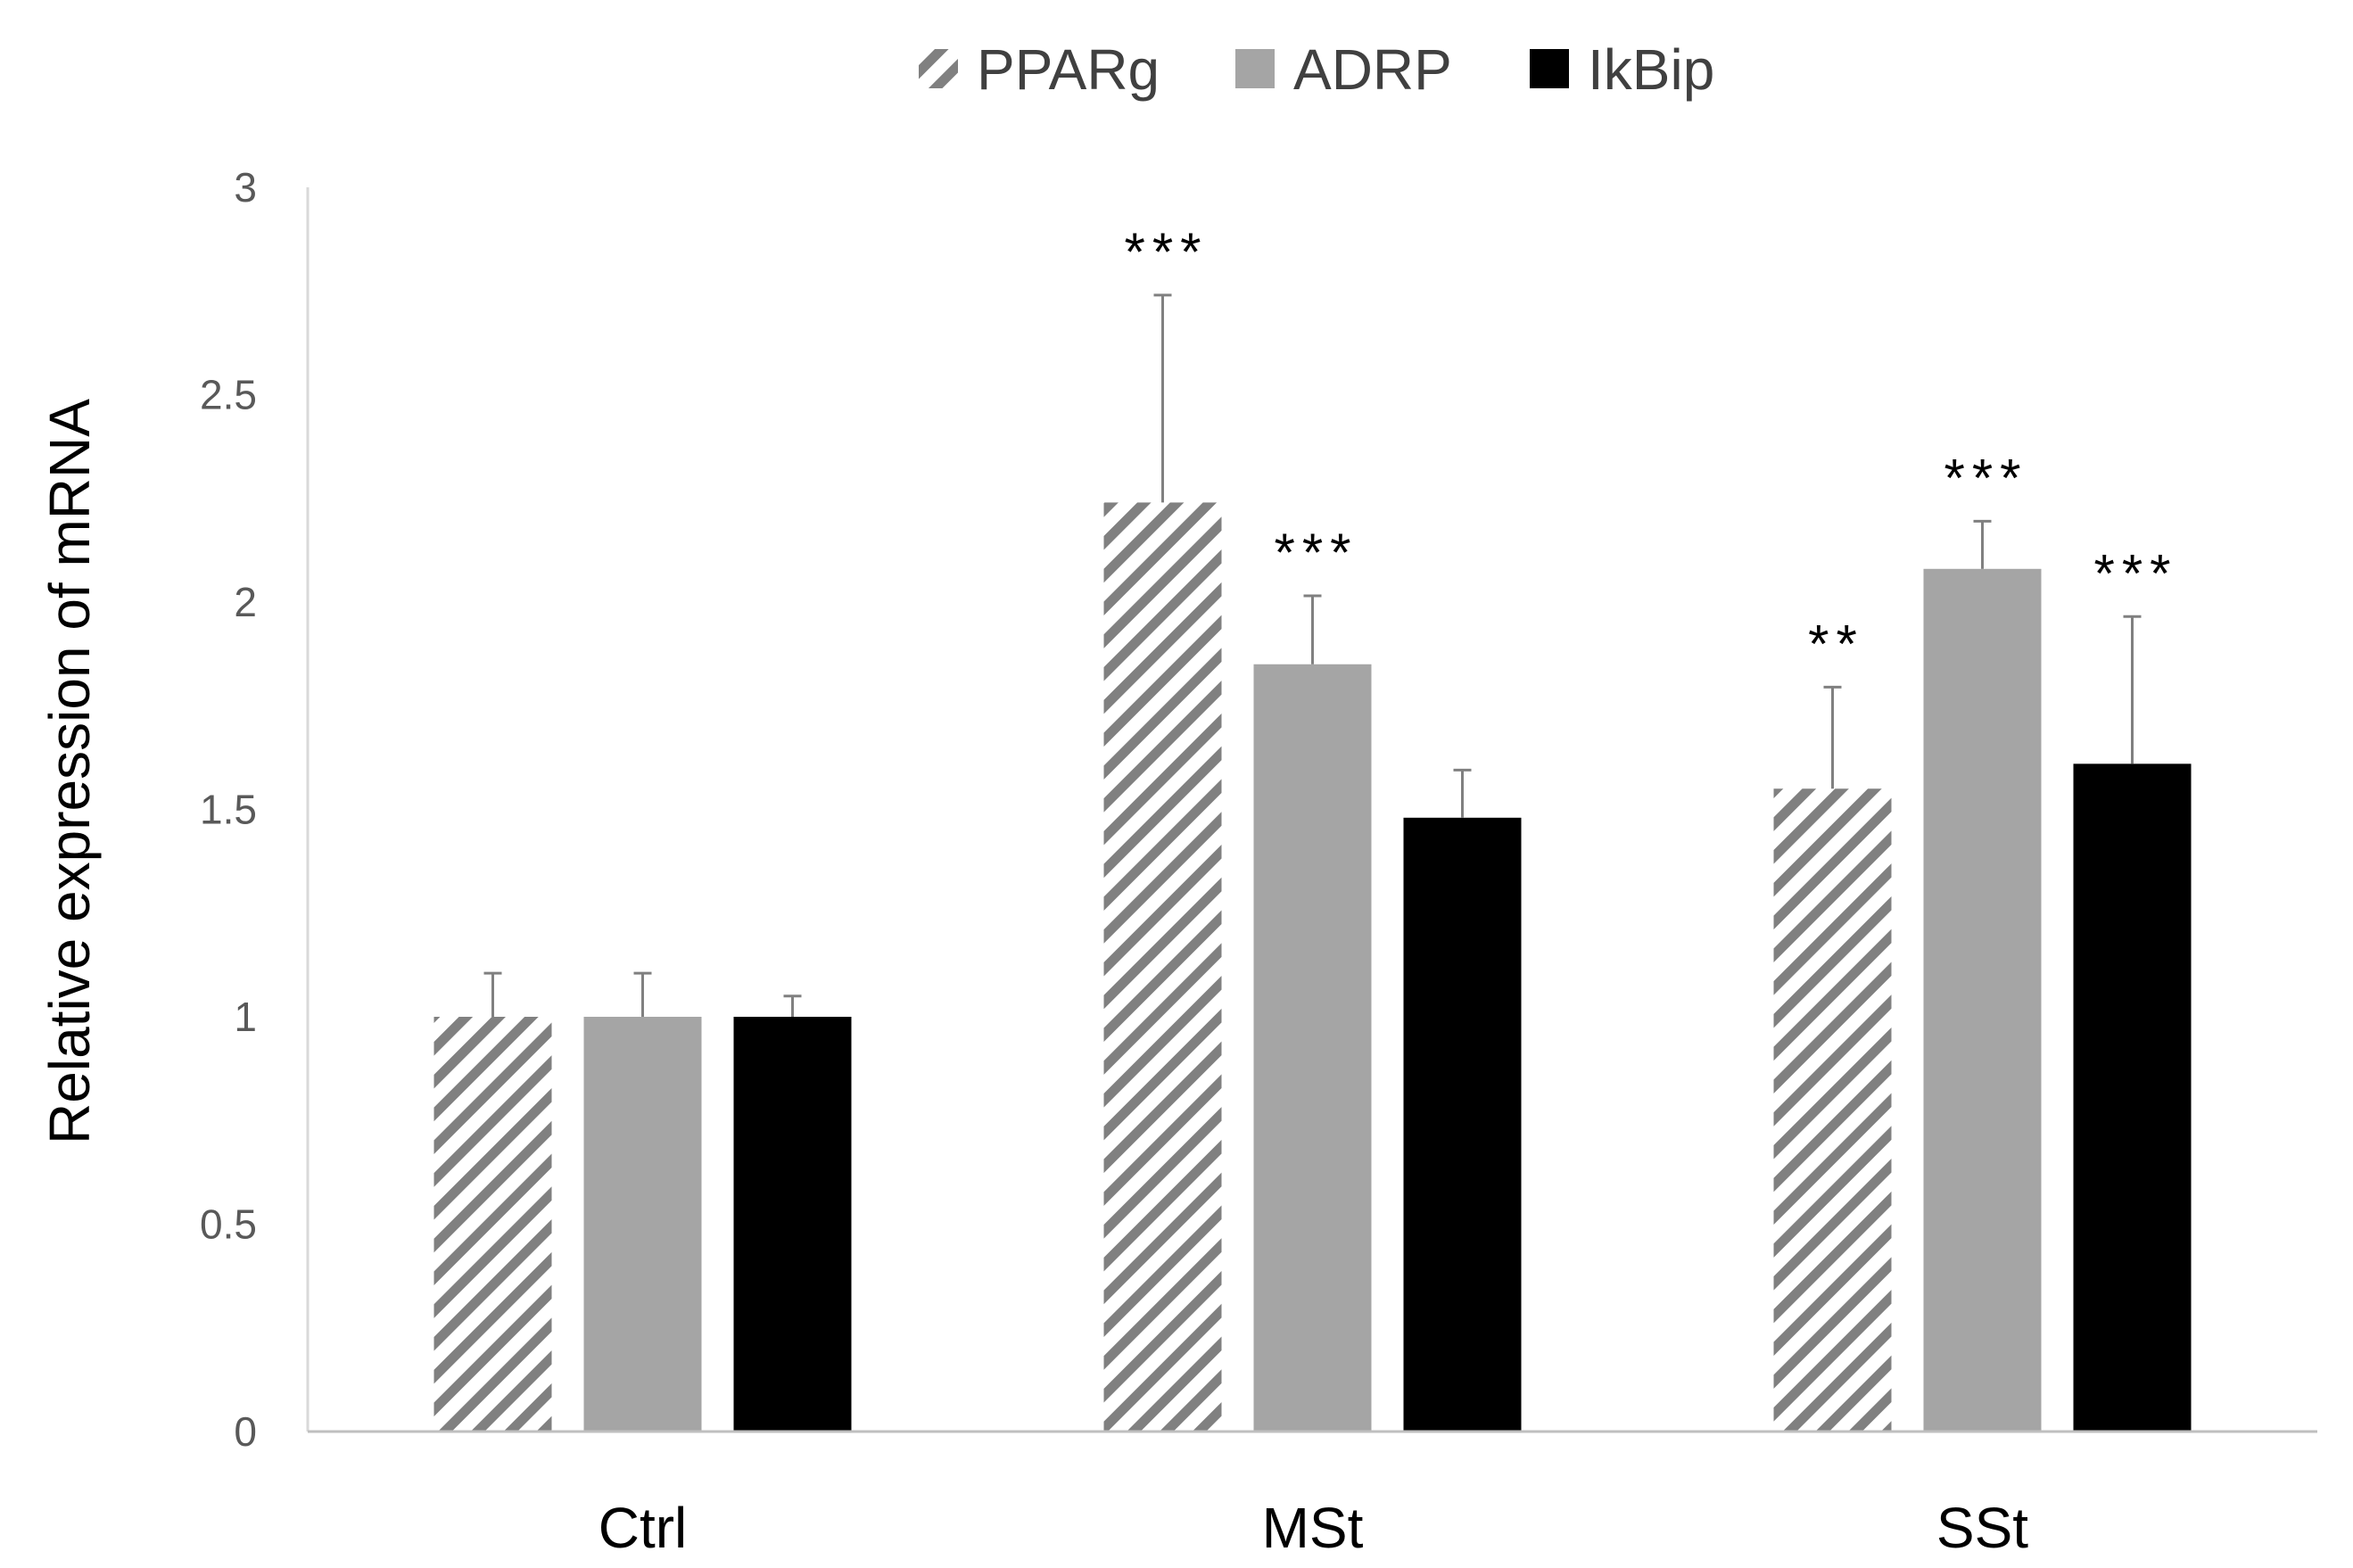  Describe the element at coordinates (246, 602) in the screenshot. I see `y-tick-label: 2` at that location.